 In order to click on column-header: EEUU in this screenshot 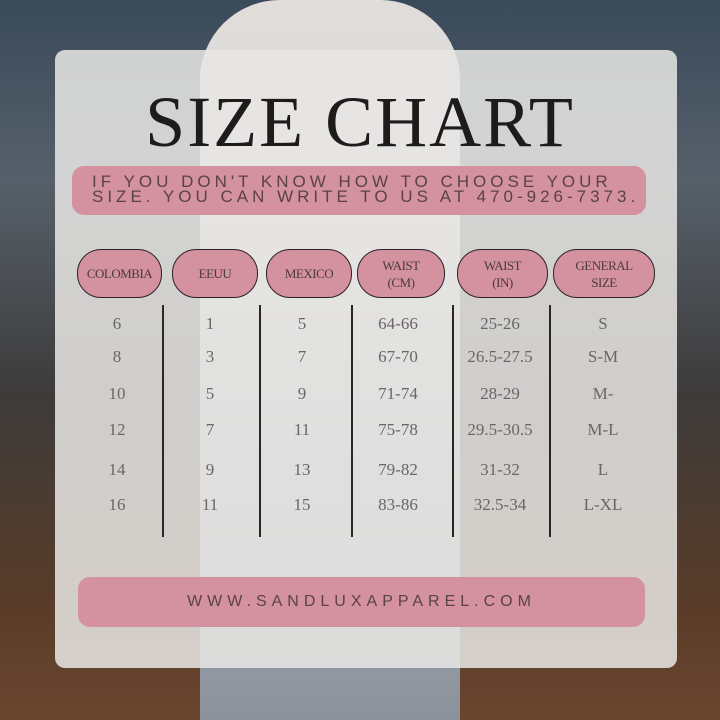, I will do `click(215, 273)`.